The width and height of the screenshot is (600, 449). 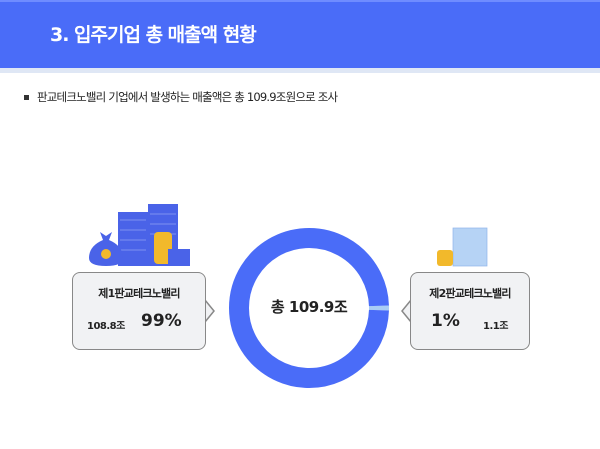 What do you see at coordinates (470, 311) in the screenshot?
I see `callout-second-valley: 제2판교테크노밸리 1% 1.1조` at bounding box center [470, 311].